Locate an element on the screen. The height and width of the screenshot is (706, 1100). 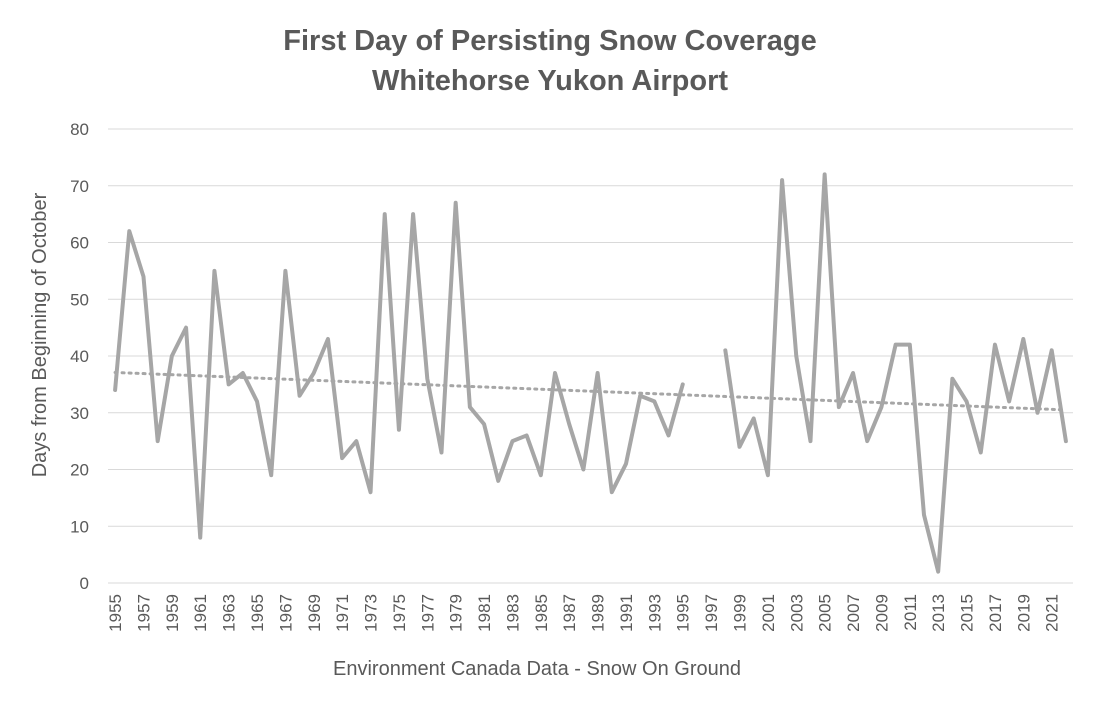
data-point-1989 is located at coordinates (598, 373).